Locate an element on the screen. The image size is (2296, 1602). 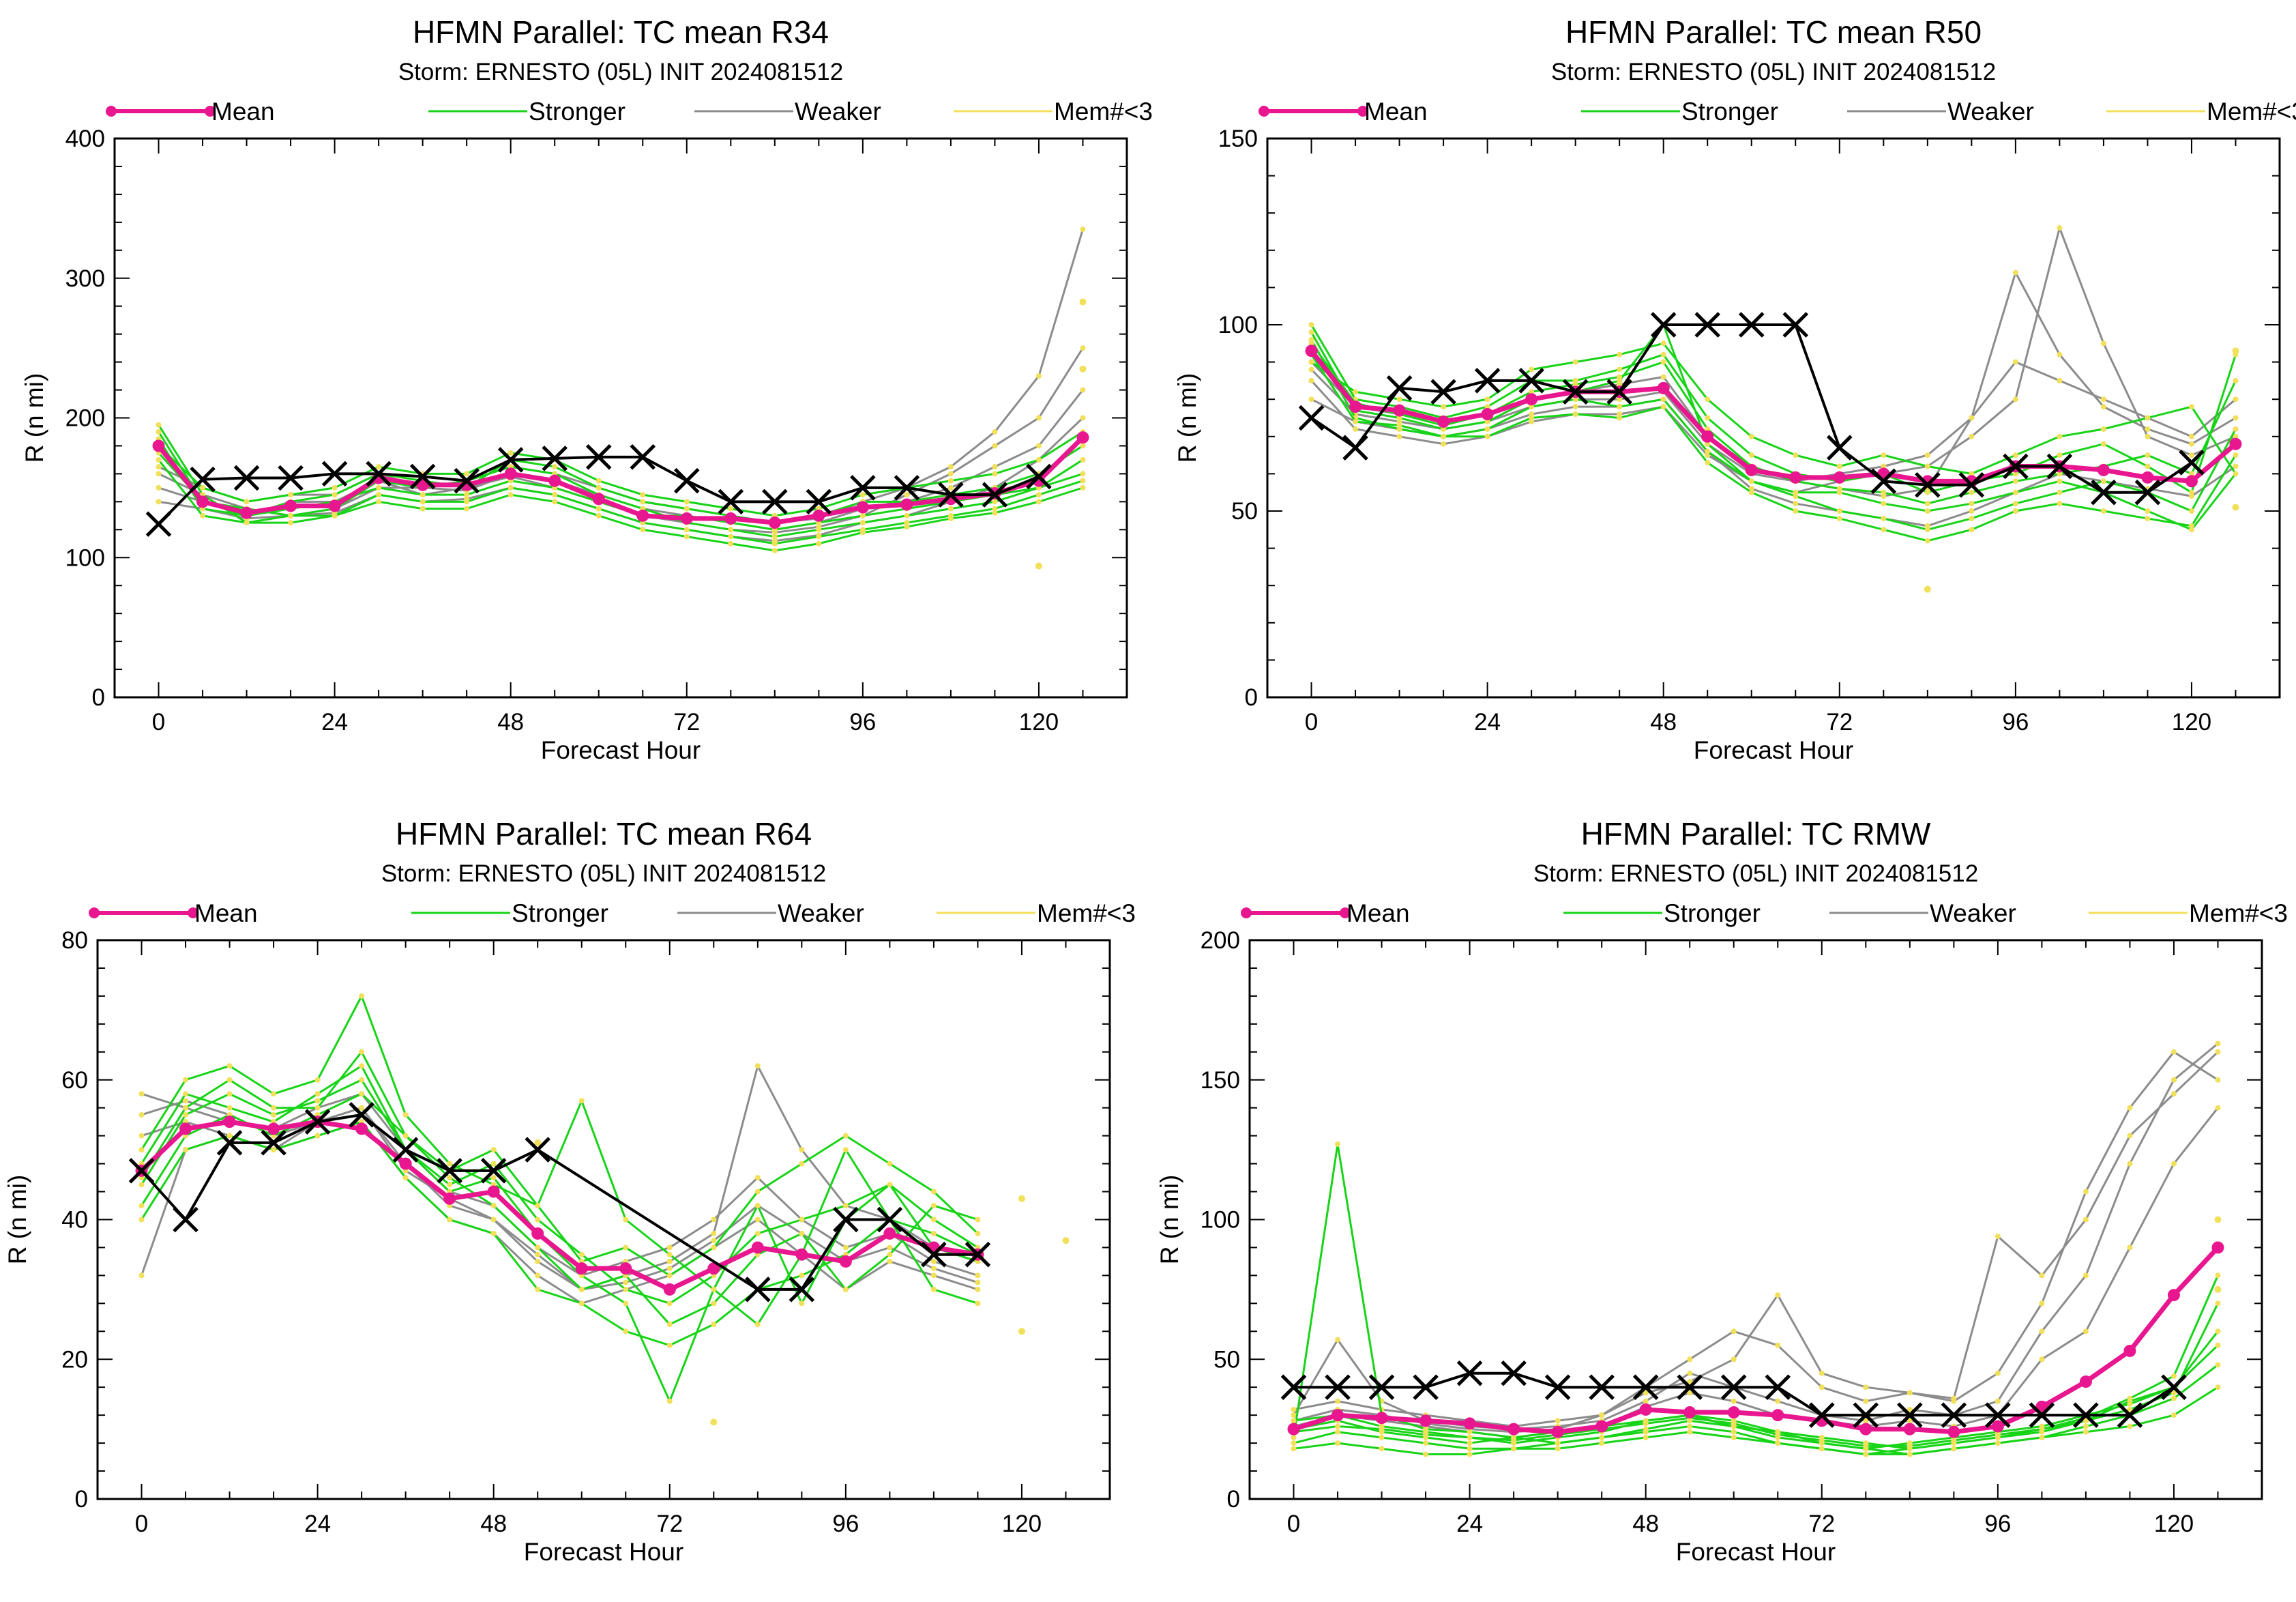
y-axis-label: R (n mi) is located at coordinates (1169, 1220).